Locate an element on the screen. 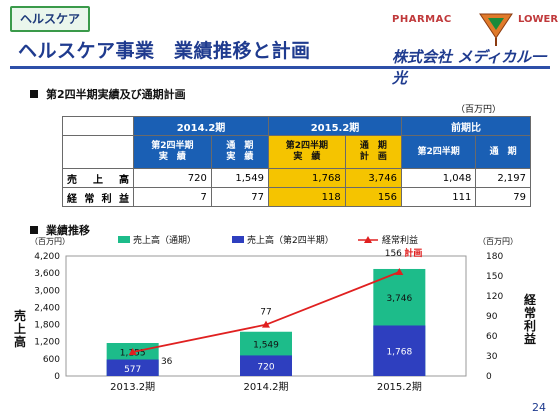 Image resolution: width=560 pixels, height=420 pixels. data-label-profit: 156 is located at coordinates (393, 254).